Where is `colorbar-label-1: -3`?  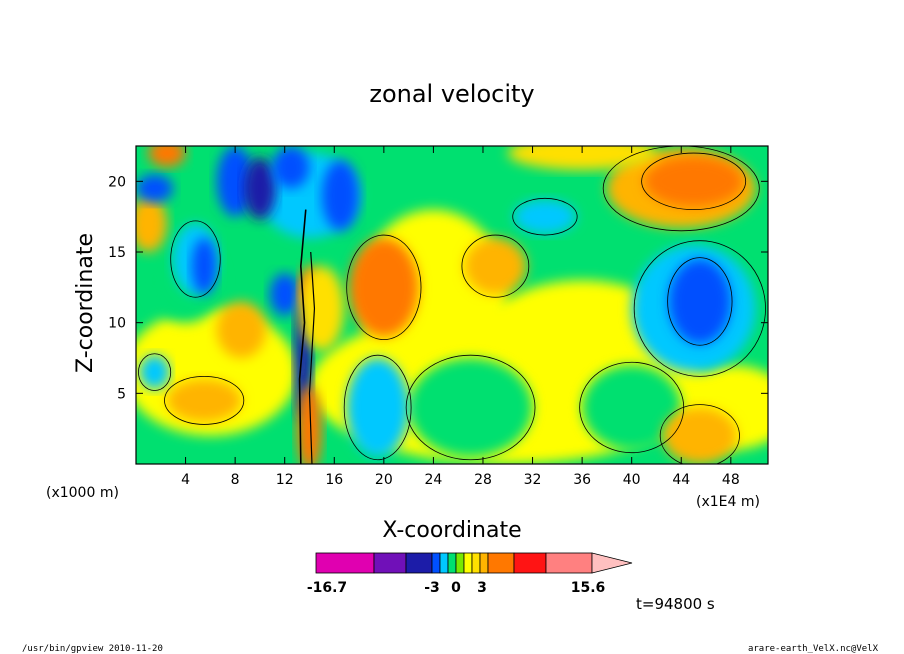 colorbar-label-1: -3 is located at coordinates (432, 588).